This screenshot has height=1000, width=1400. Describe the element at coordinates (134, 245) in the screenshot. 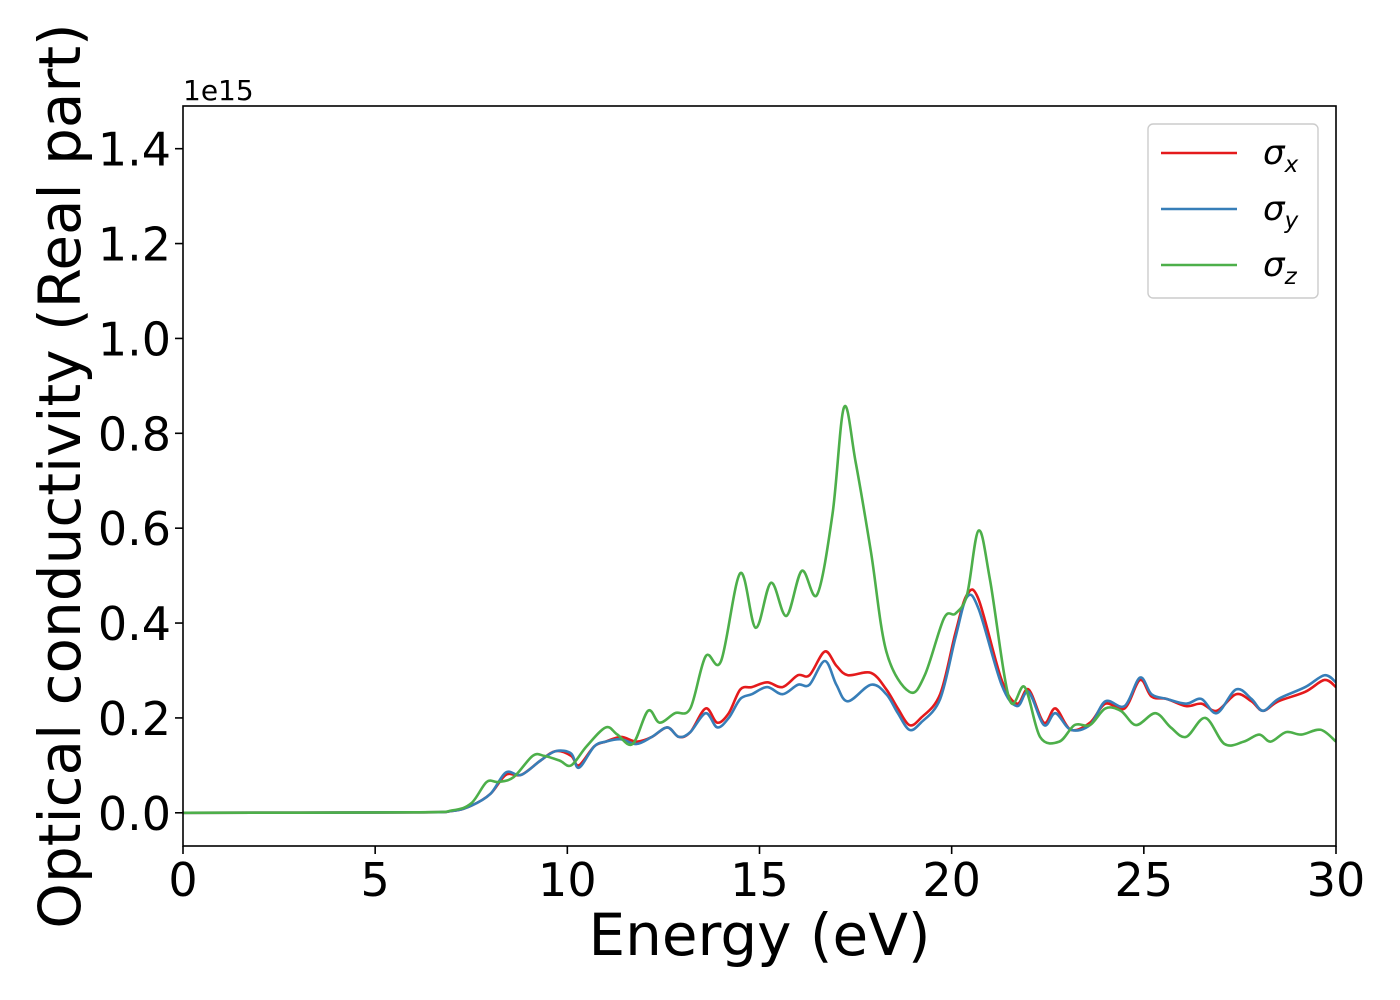

I see `y-tick-label: 1.2` at that location.